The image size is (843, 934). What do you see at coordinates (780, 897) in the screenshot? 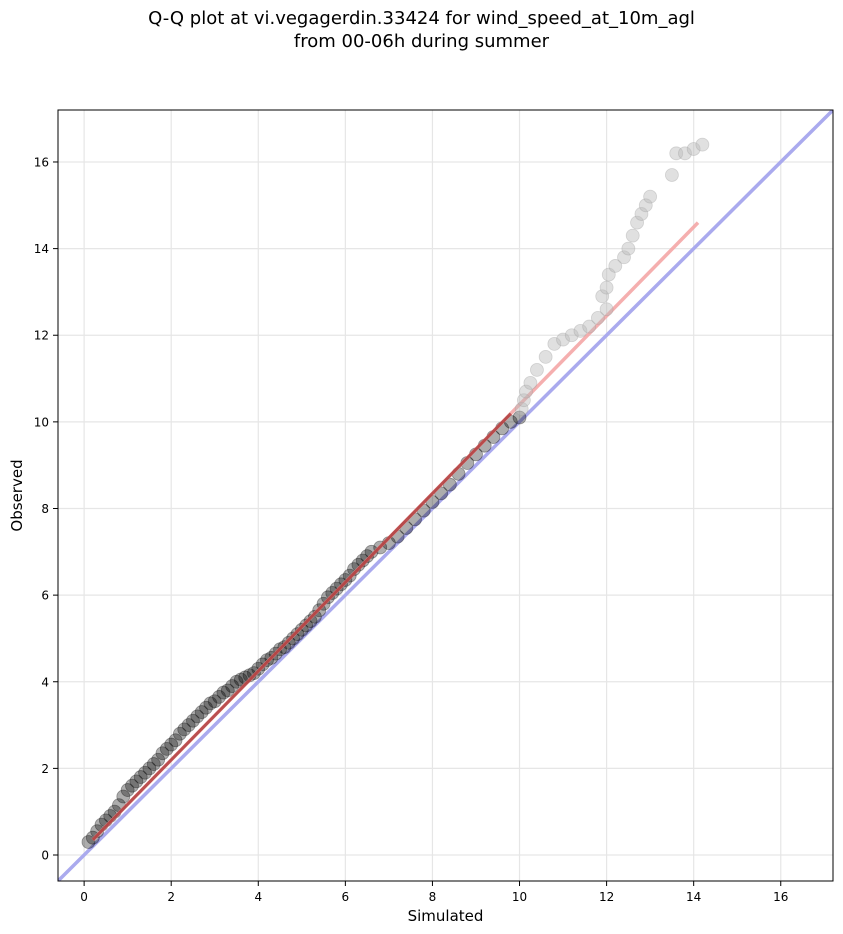
I see `x-tick-label: 16` at bounding box center [780, 897].